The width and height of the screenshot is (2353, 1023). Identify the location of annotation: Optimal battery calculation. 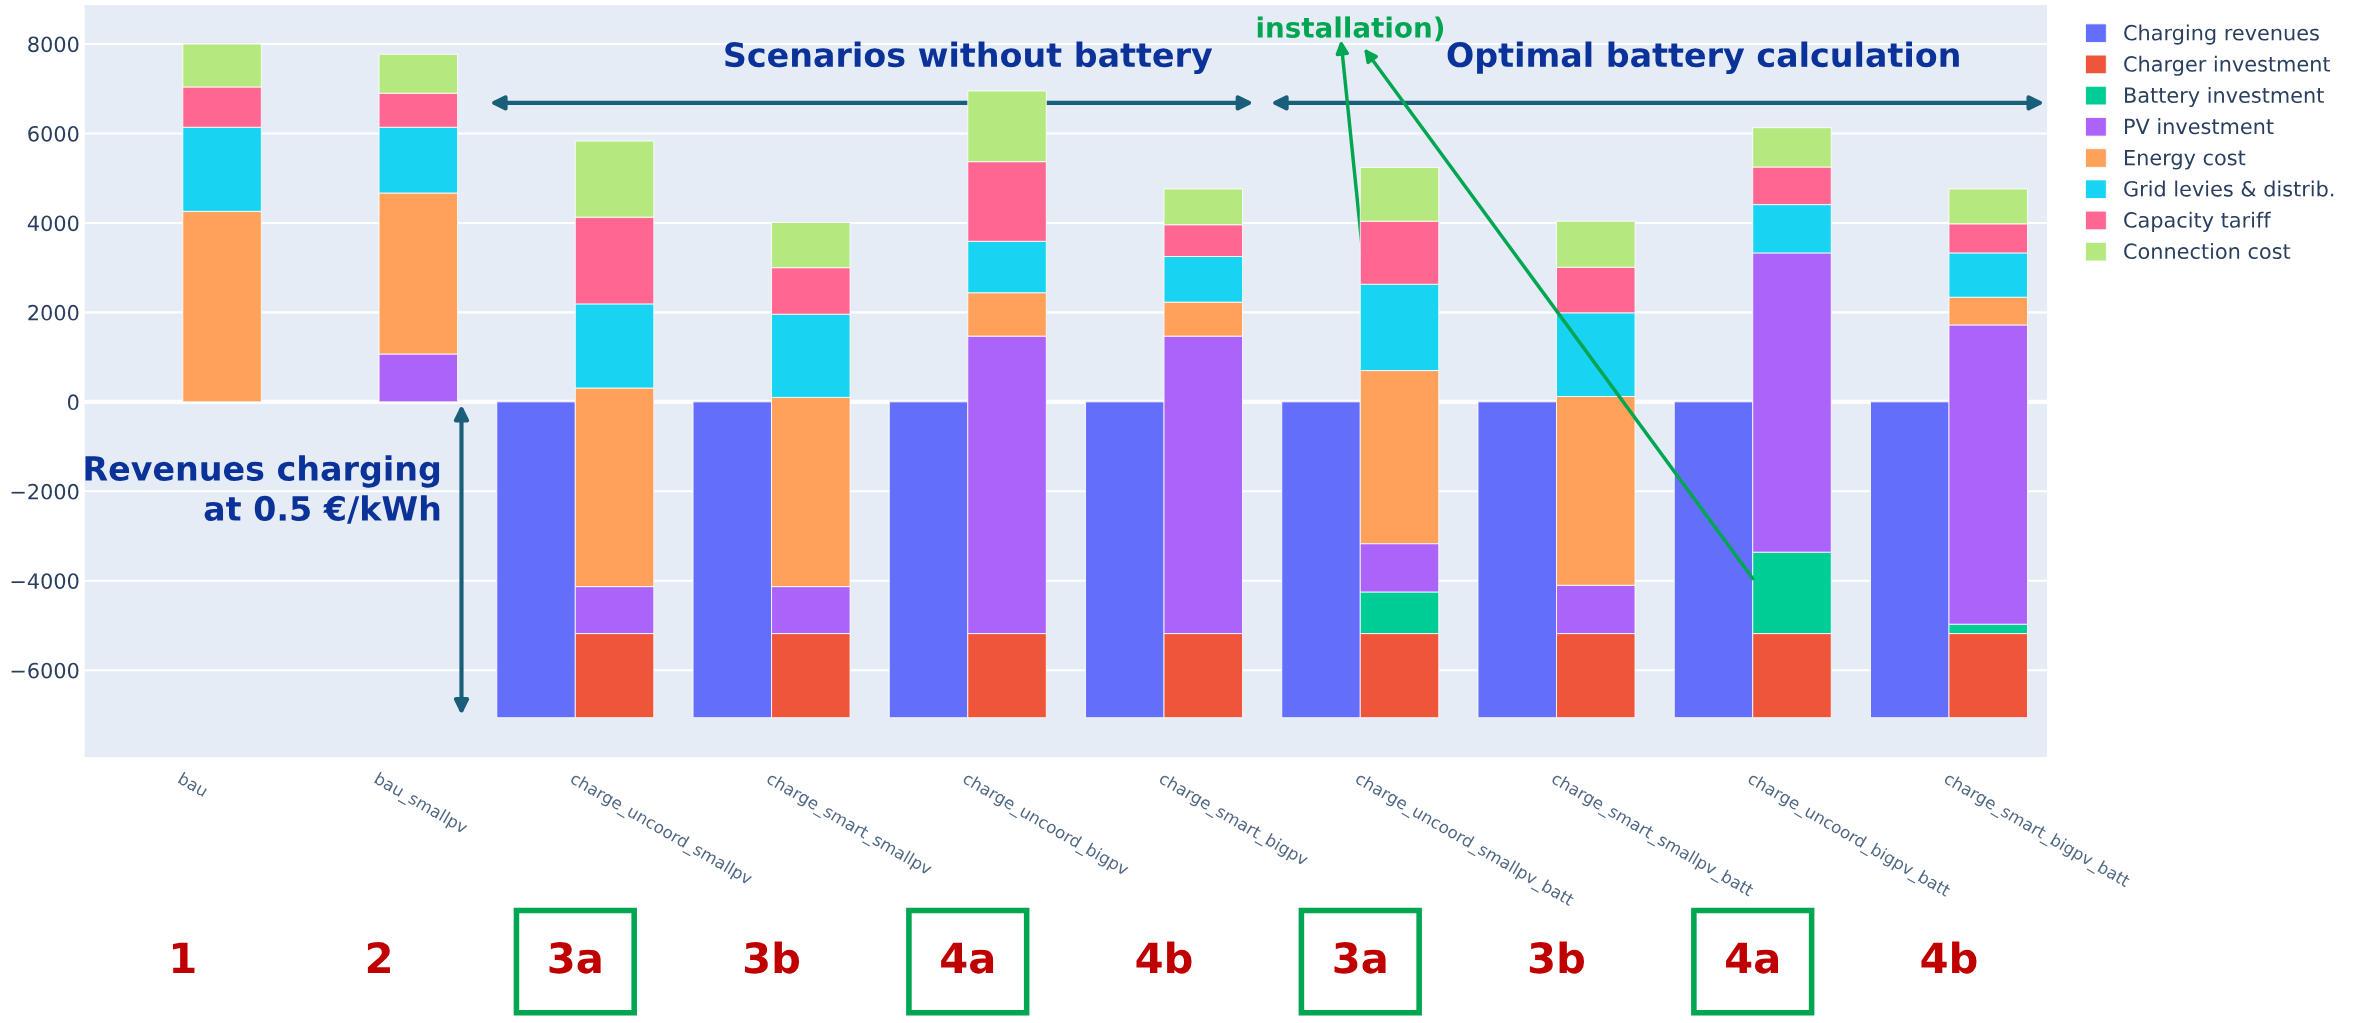
(1703, 58).